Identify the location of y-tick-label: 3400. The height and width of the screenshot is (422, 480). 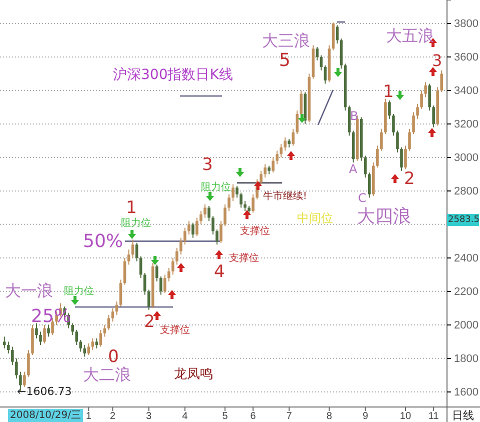
(466, 90).